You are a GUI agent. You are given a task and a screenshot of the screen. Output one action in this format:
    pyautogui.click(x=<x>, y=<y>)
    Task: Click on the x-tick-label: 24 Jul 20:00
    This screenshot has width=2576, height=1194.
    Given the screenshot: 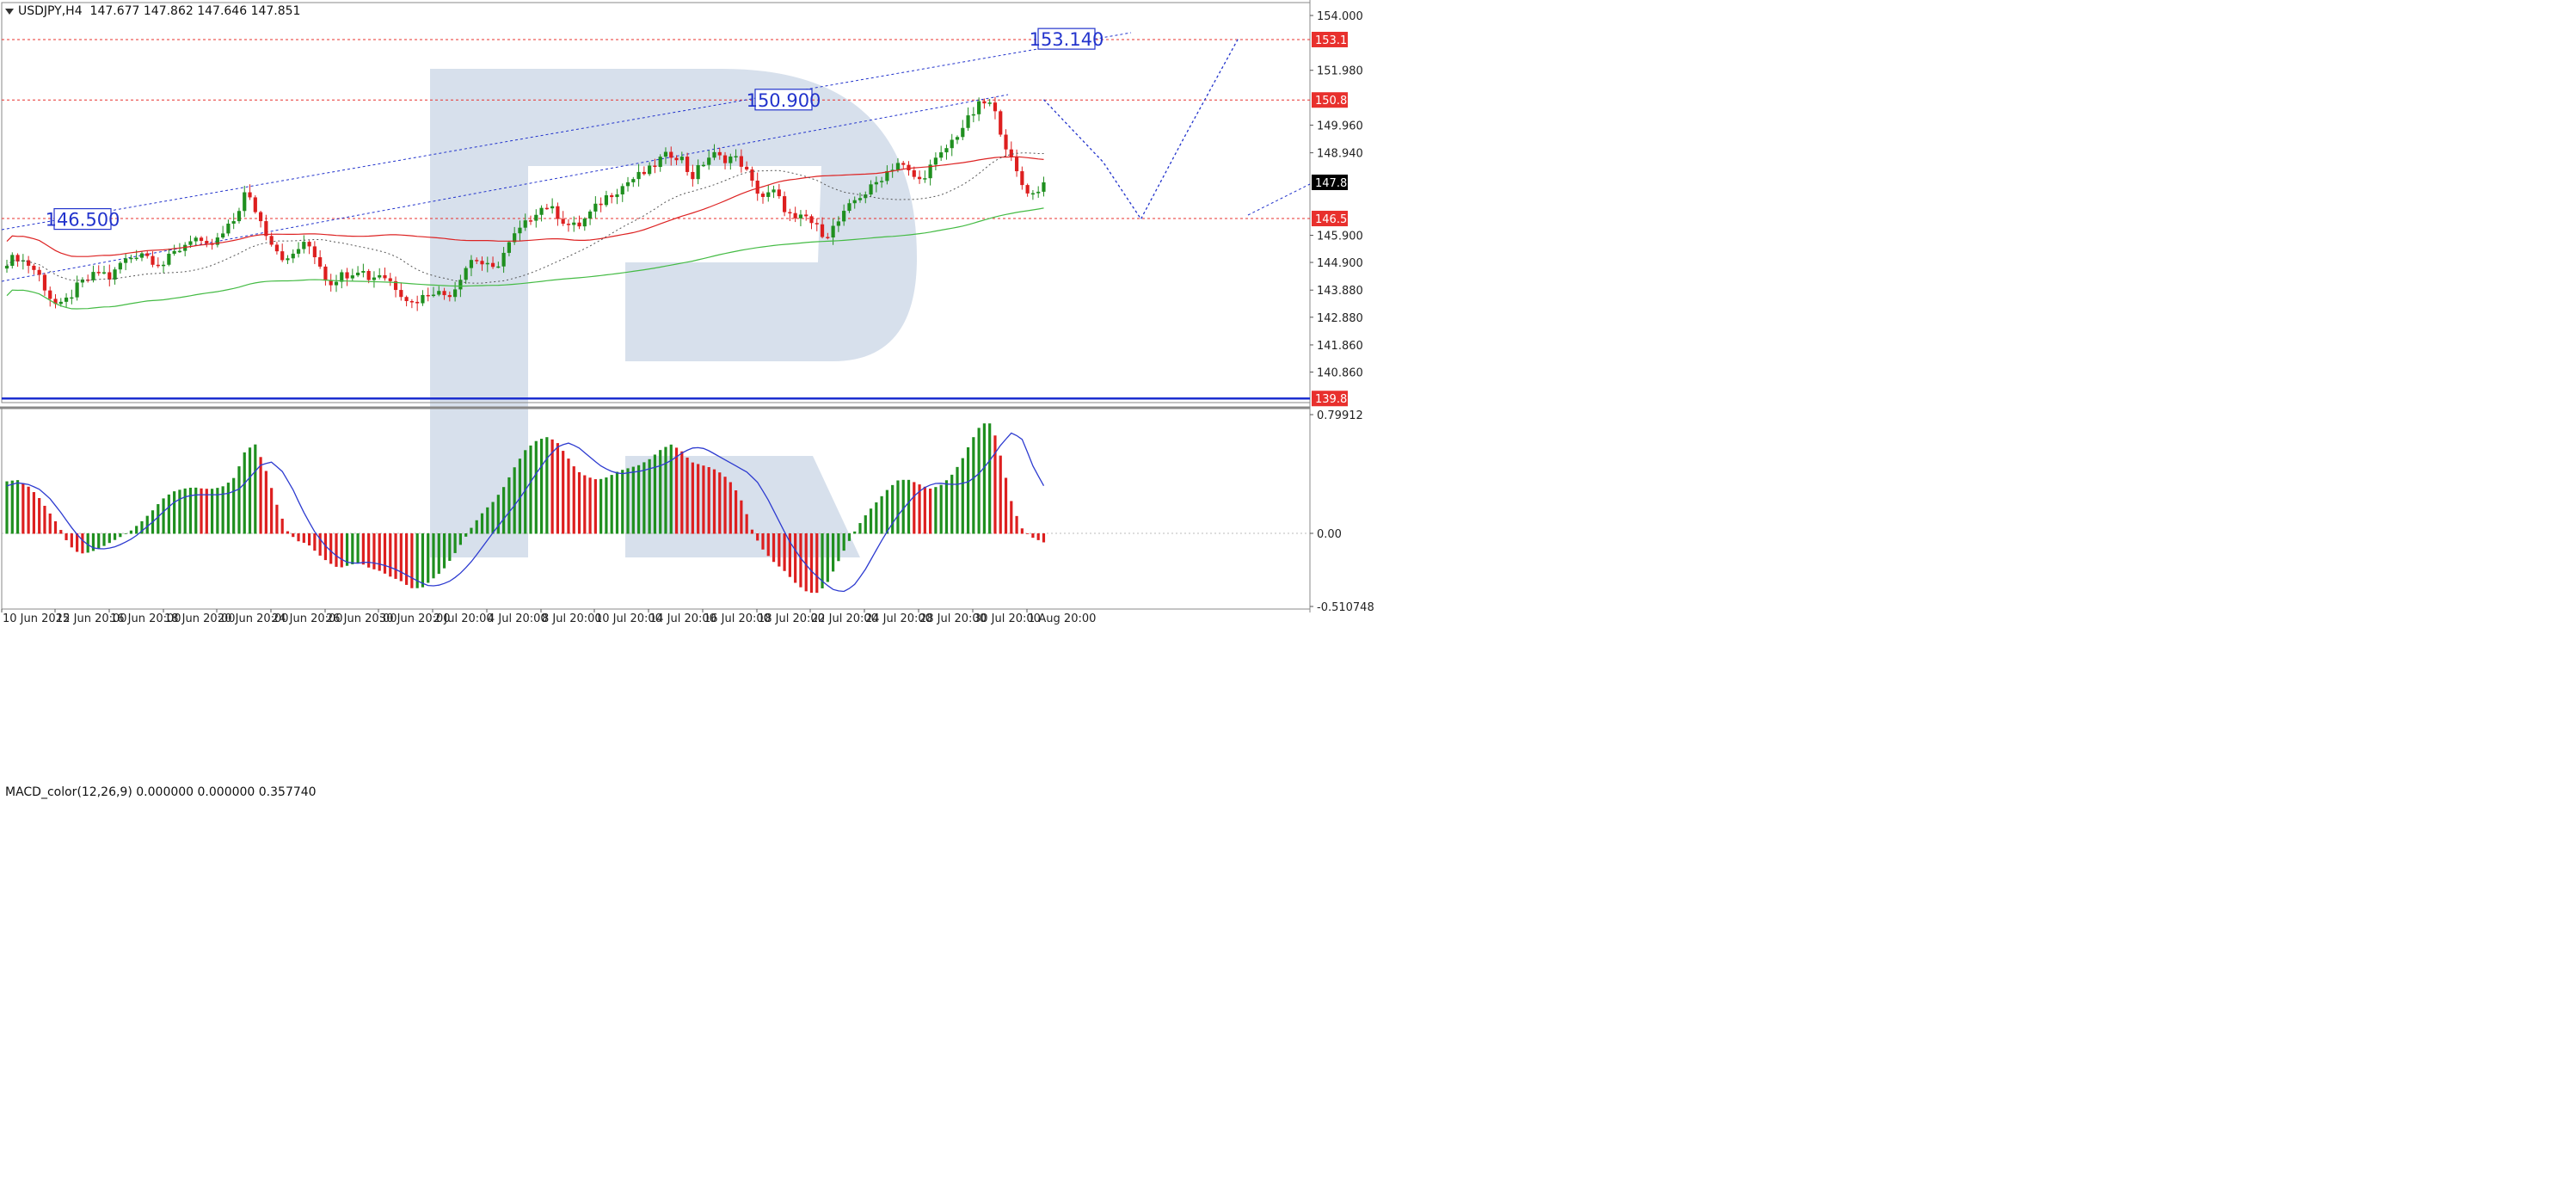 What is the action you would take?
    pyautogui.click(x=898, y=618)
    